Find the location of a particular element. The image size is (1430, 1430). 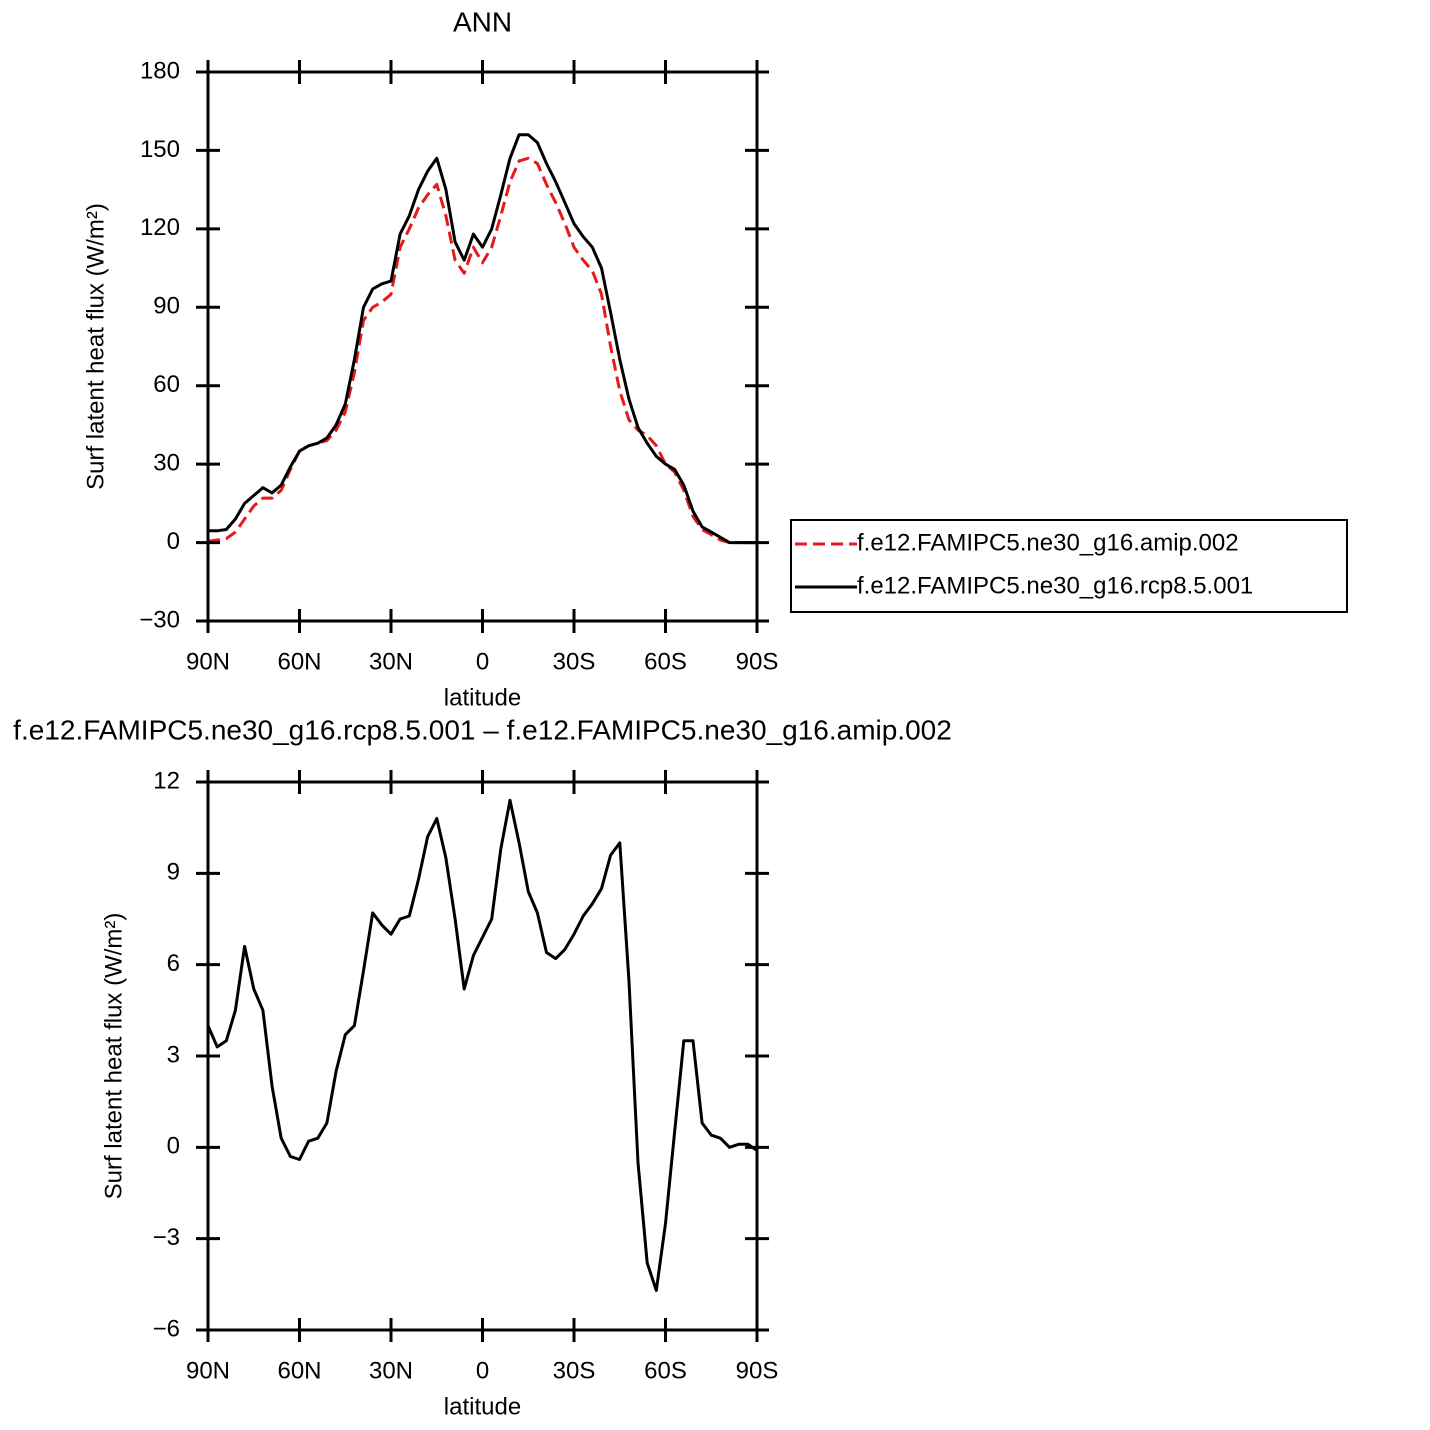

y-tick-label: 90 is located at coordinates (166, 306).